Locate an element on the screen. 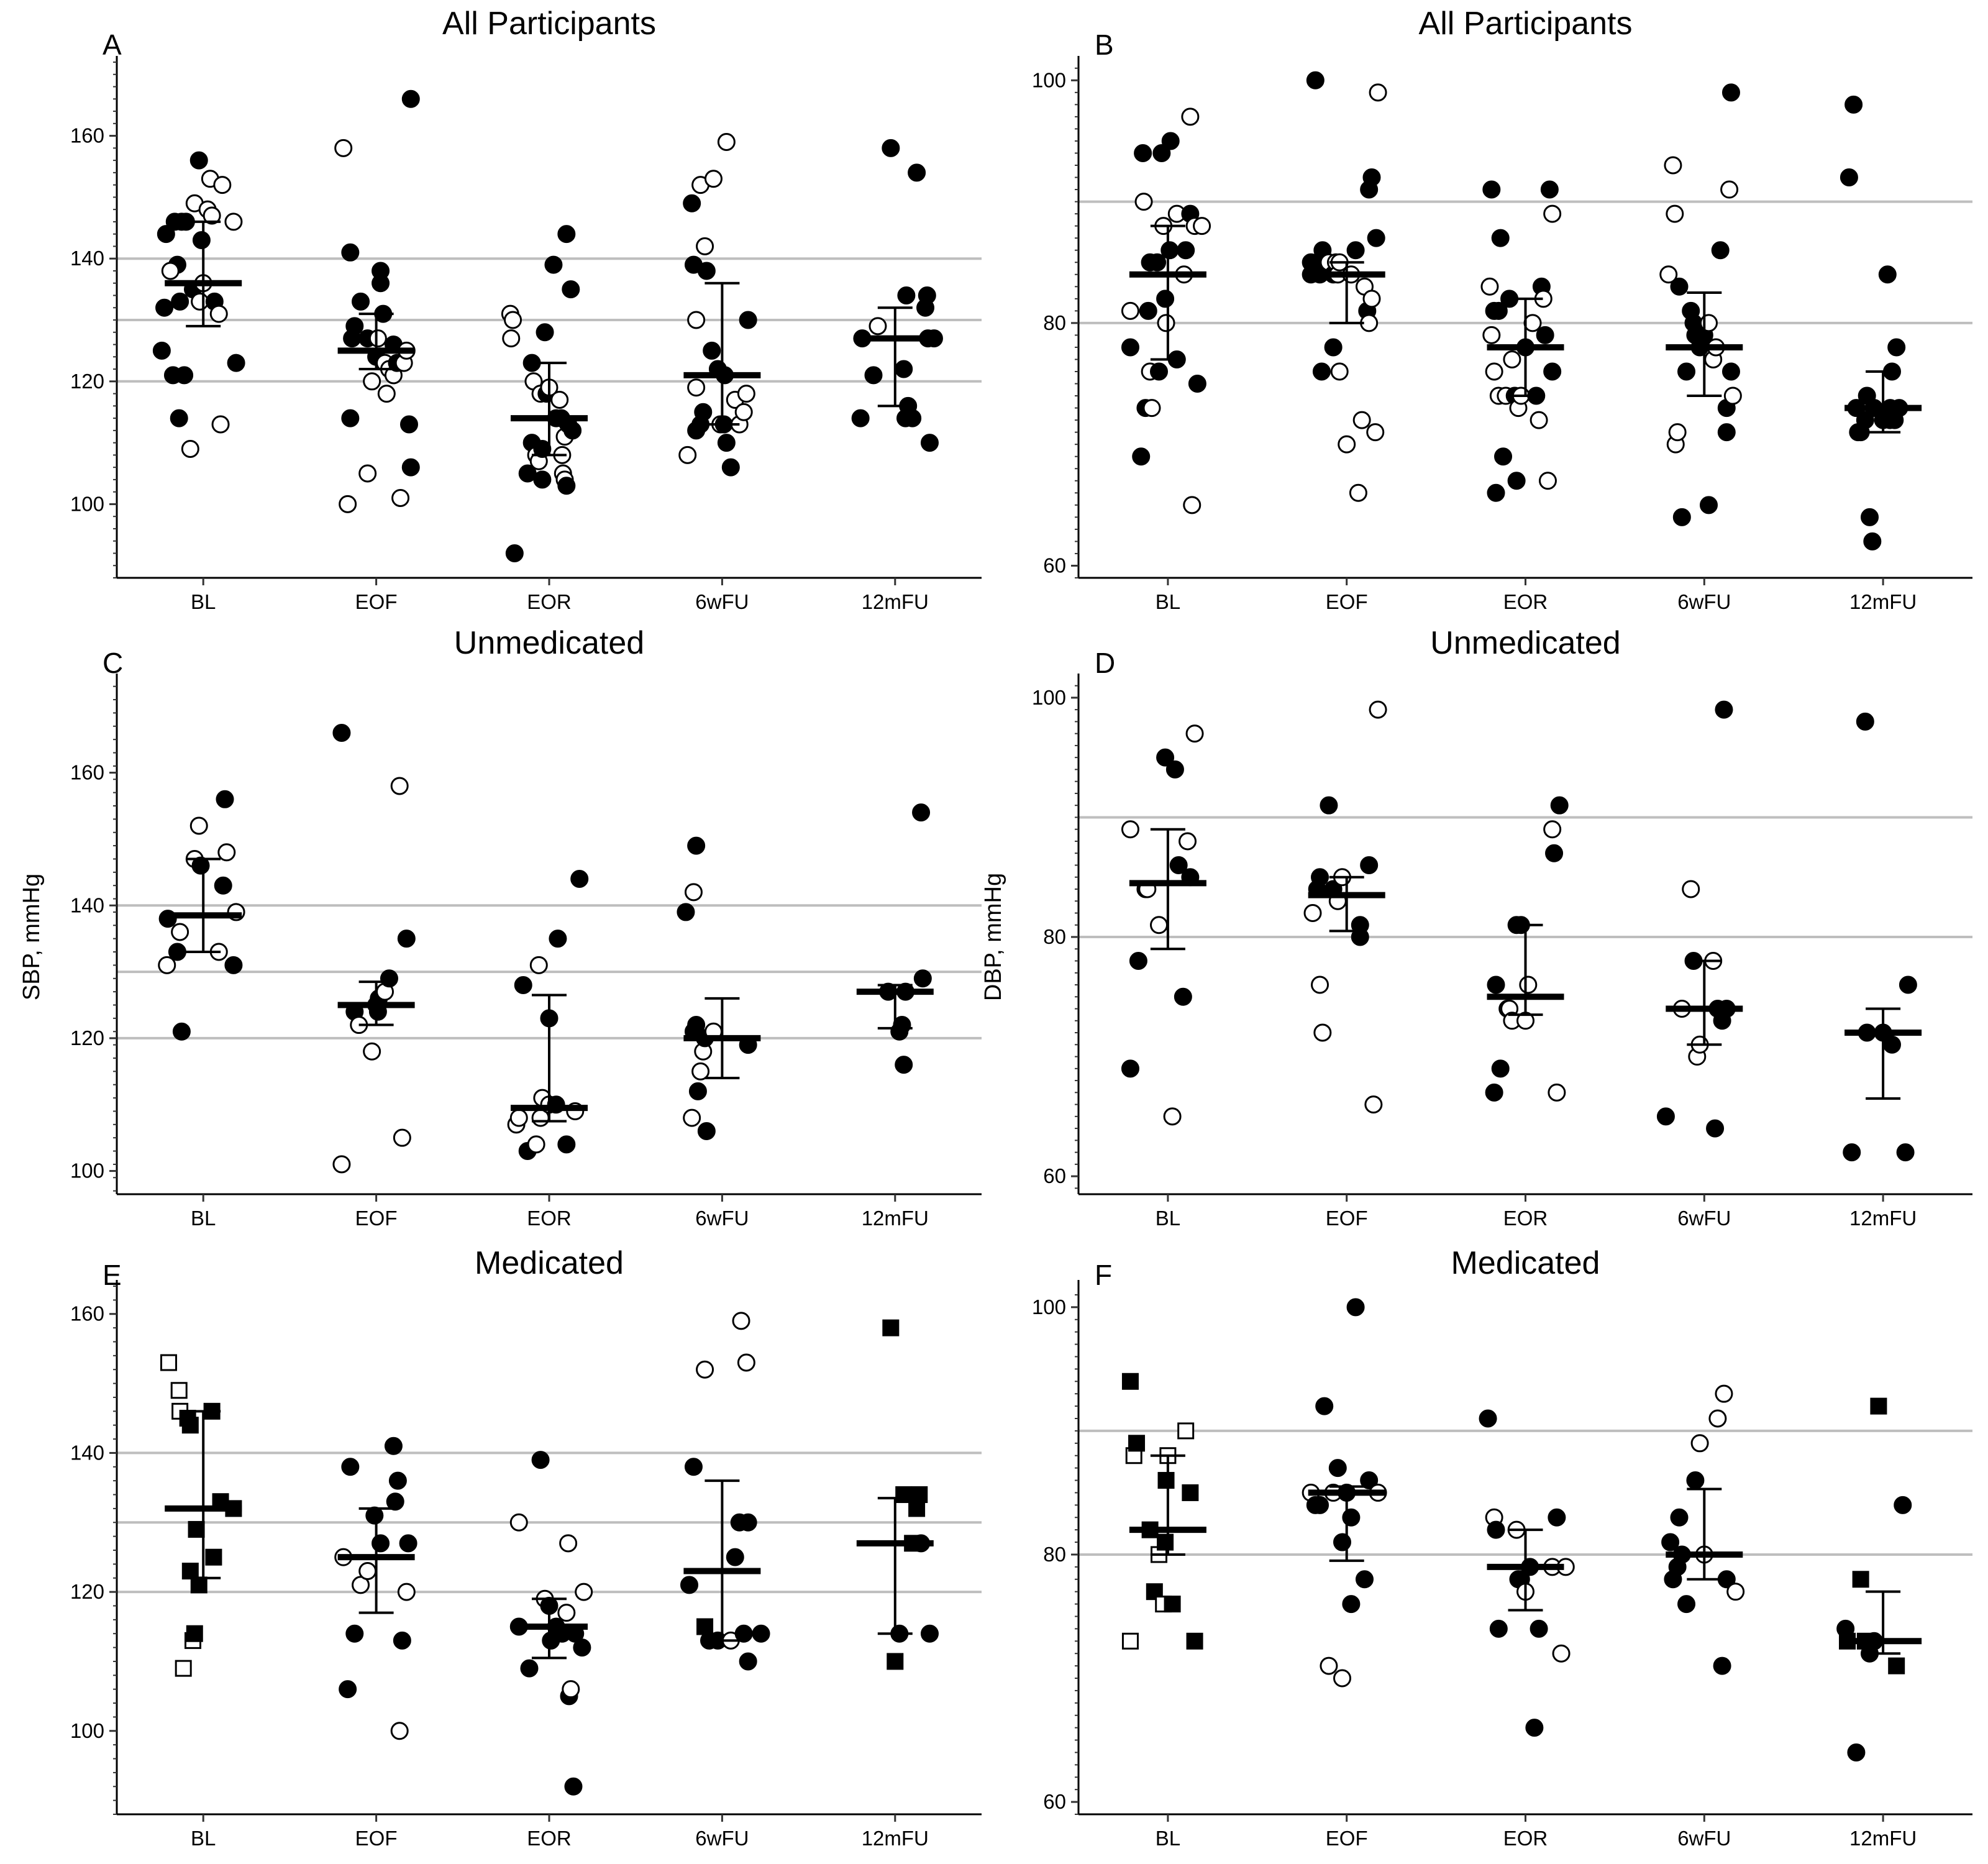 The image size is (1988, 1864). y-tick-label: 100 is located at coordinates (87, 1170).